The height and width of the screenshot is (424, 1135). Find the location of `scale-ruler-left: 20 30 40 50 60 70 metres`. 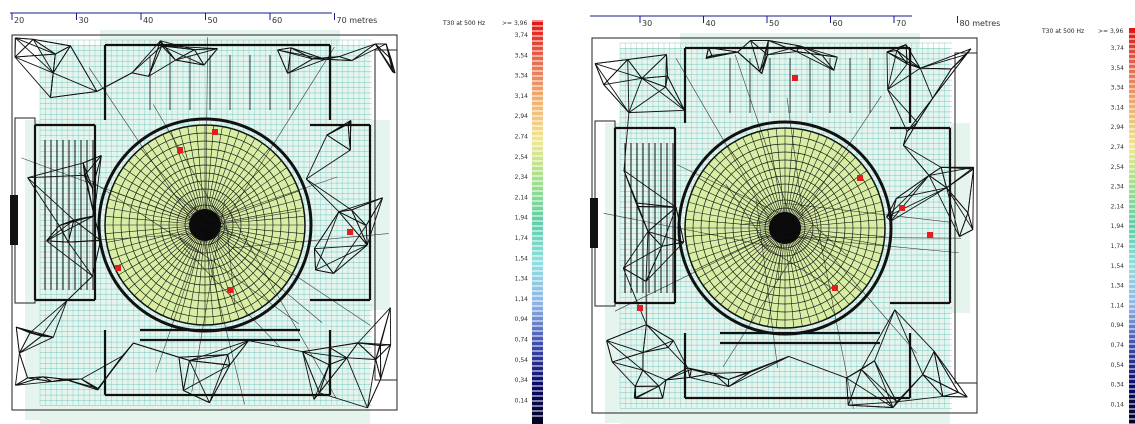

scale-ruler-left: 20 30 40 50 60 70 metres is located at coordinates (194, 18).